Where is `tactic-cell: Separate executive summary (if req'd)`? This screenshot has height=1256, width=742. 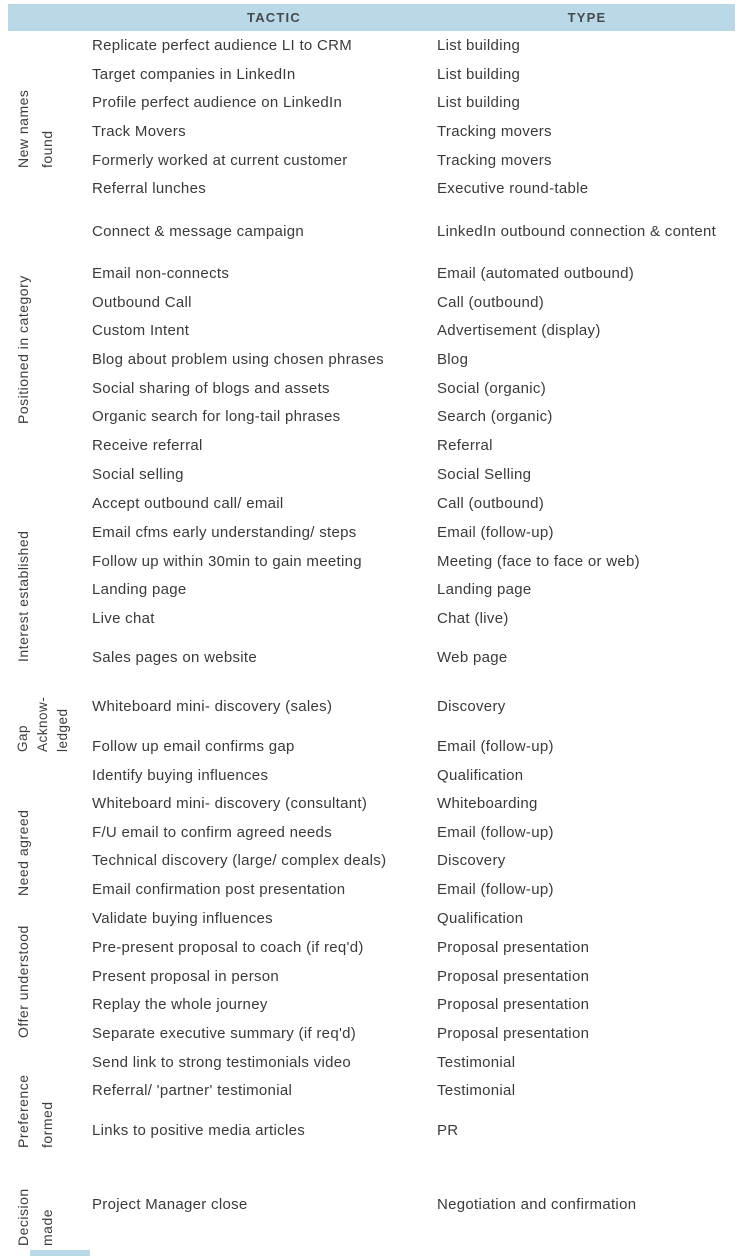
tactic-cell: Separate executive summary (if req'd) is located at coordinates (224, 1033).